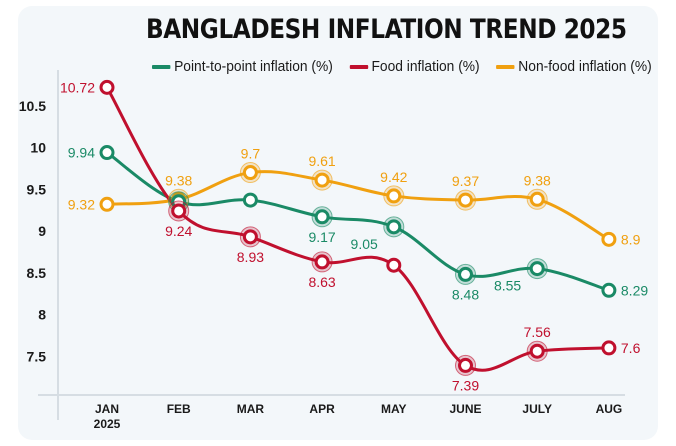 Image resolution: width=676 pixels, height=446 pixels. Describe the element at coordinates (394, 409) in the screenshot. I see `x-tick-label: MAY` at that location.